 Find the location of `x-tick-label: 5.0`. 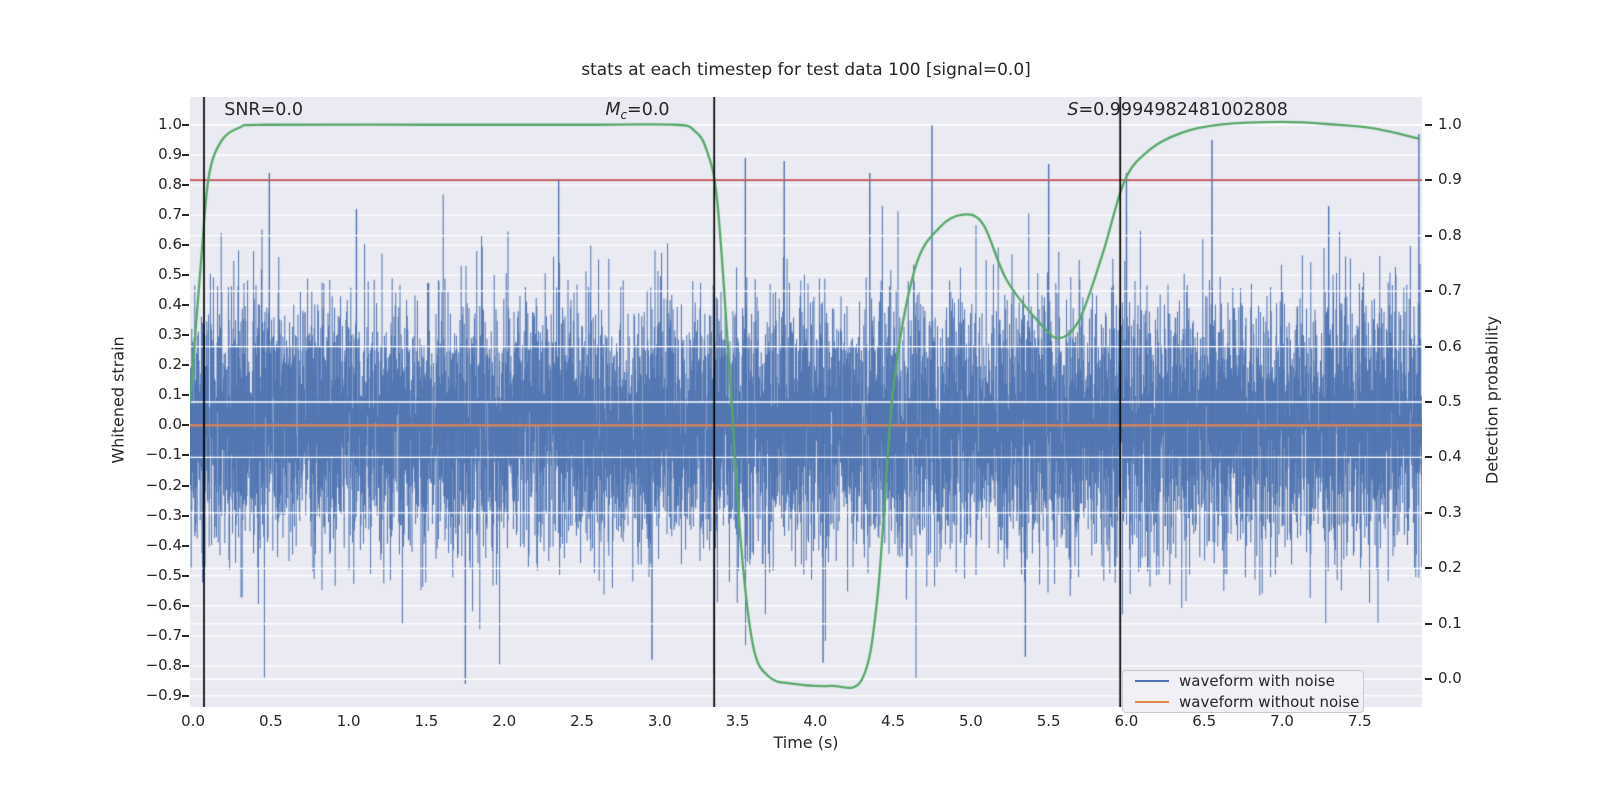

x-tick-label: 5.0 is located at coordinates (970, 721).